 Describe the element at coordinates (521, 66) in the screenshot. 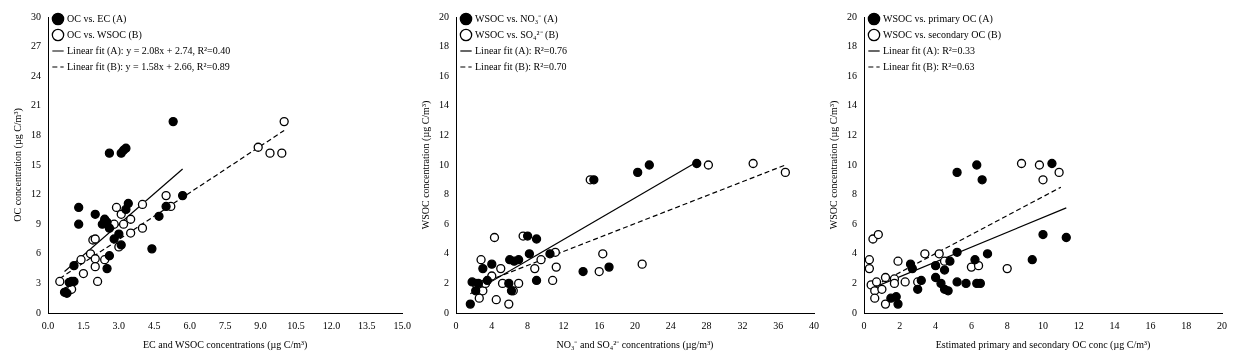

I see `legend-label: Linear fit (B): R²=0.70` at that location.